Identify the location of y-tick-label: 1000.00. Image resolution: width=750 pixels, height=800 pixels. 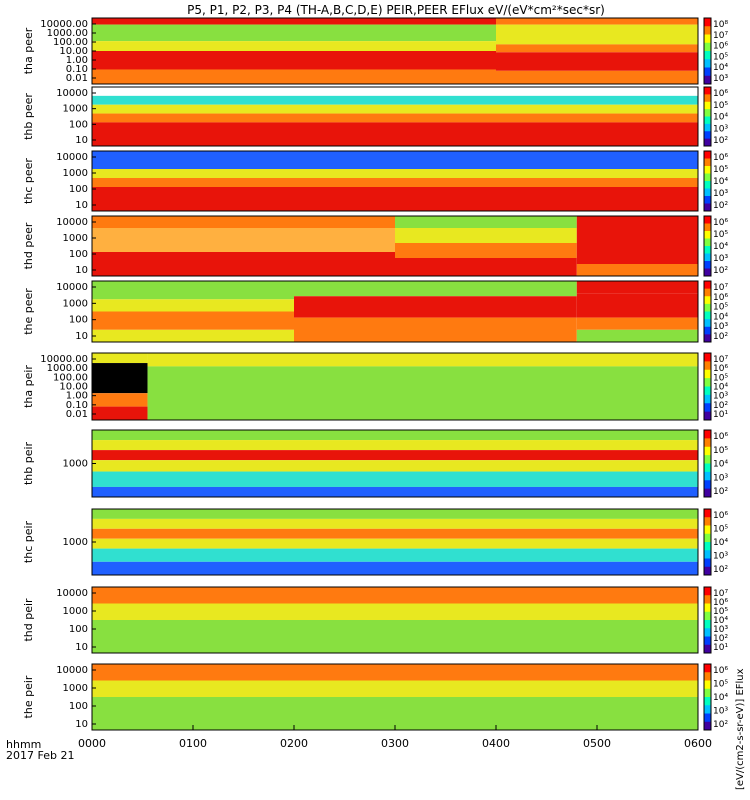
(67, 33).